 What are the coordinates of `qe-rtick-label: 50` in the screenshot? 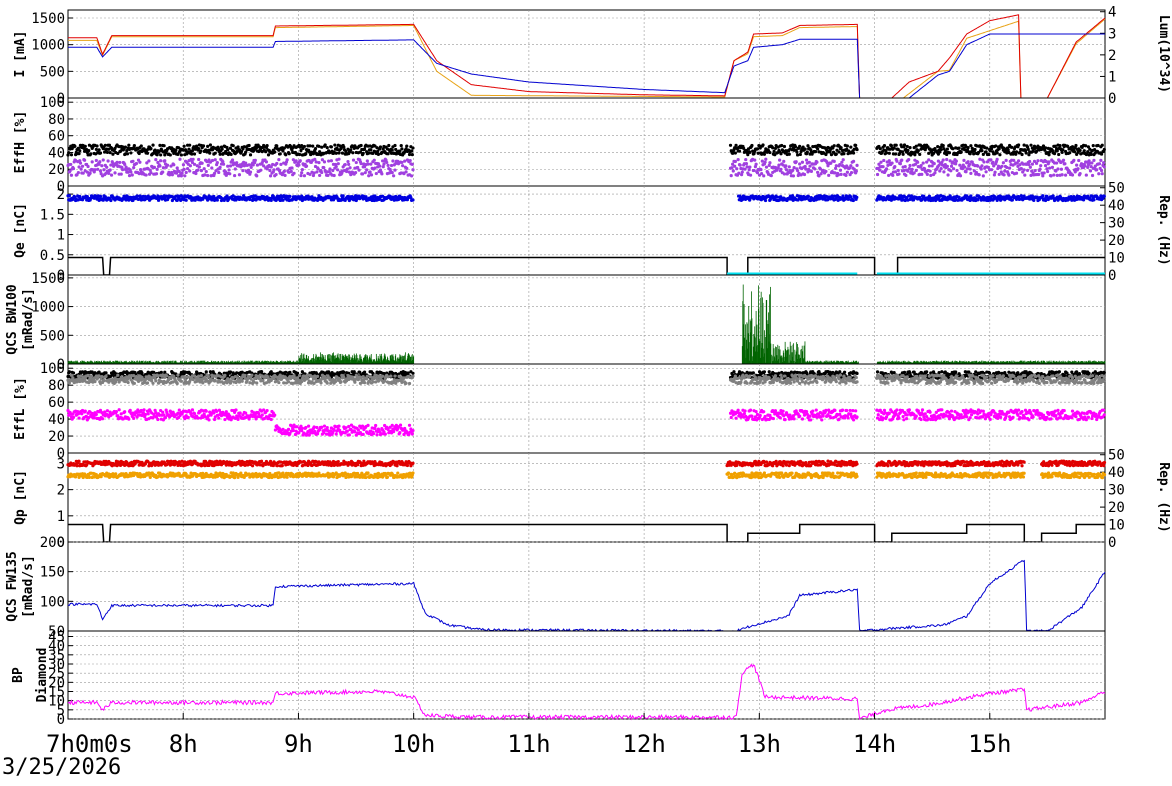 It's located at (1116, 189).